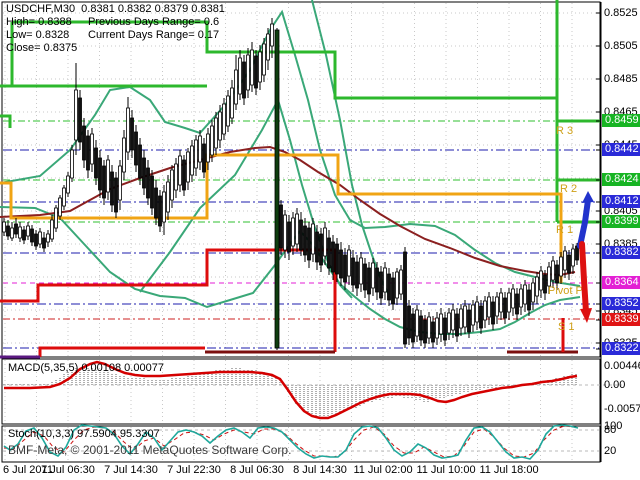 The height and width of the screenshot is (480, 640). Describe the element at coordinates (613, 426) in the screenshot. I see `indicator-tick-100: 100` at that location.